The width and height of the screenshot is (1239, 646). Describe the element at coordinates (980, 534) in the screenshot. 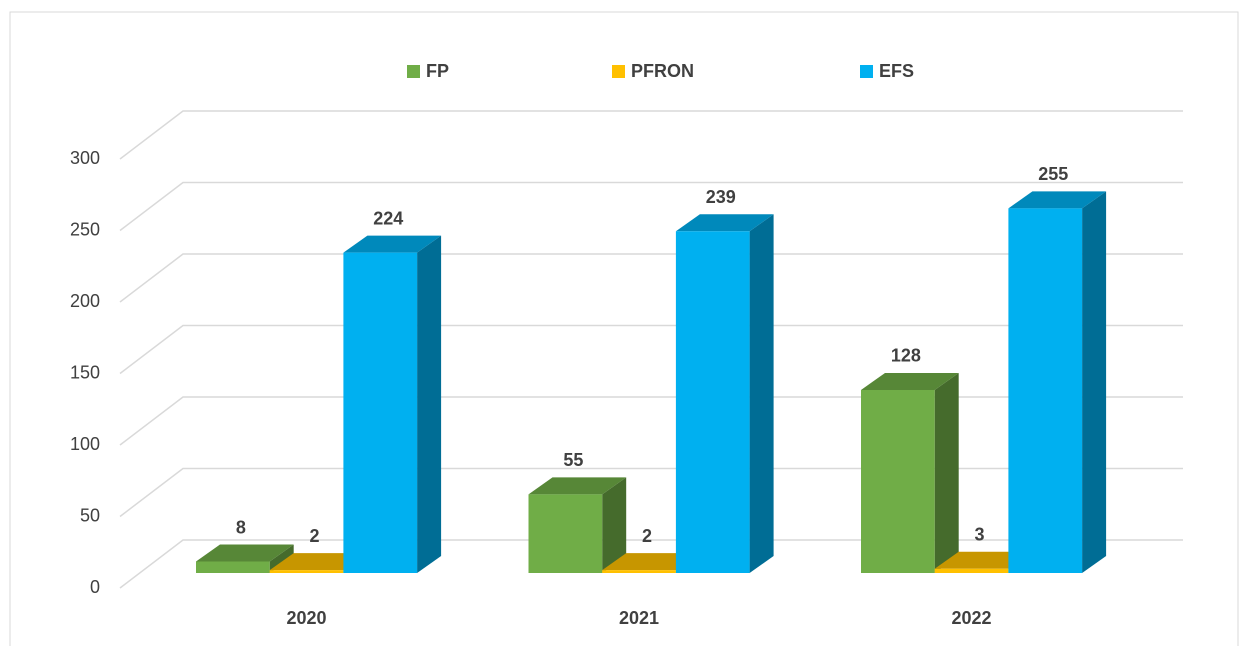

I see `data-label: 3` at that location.